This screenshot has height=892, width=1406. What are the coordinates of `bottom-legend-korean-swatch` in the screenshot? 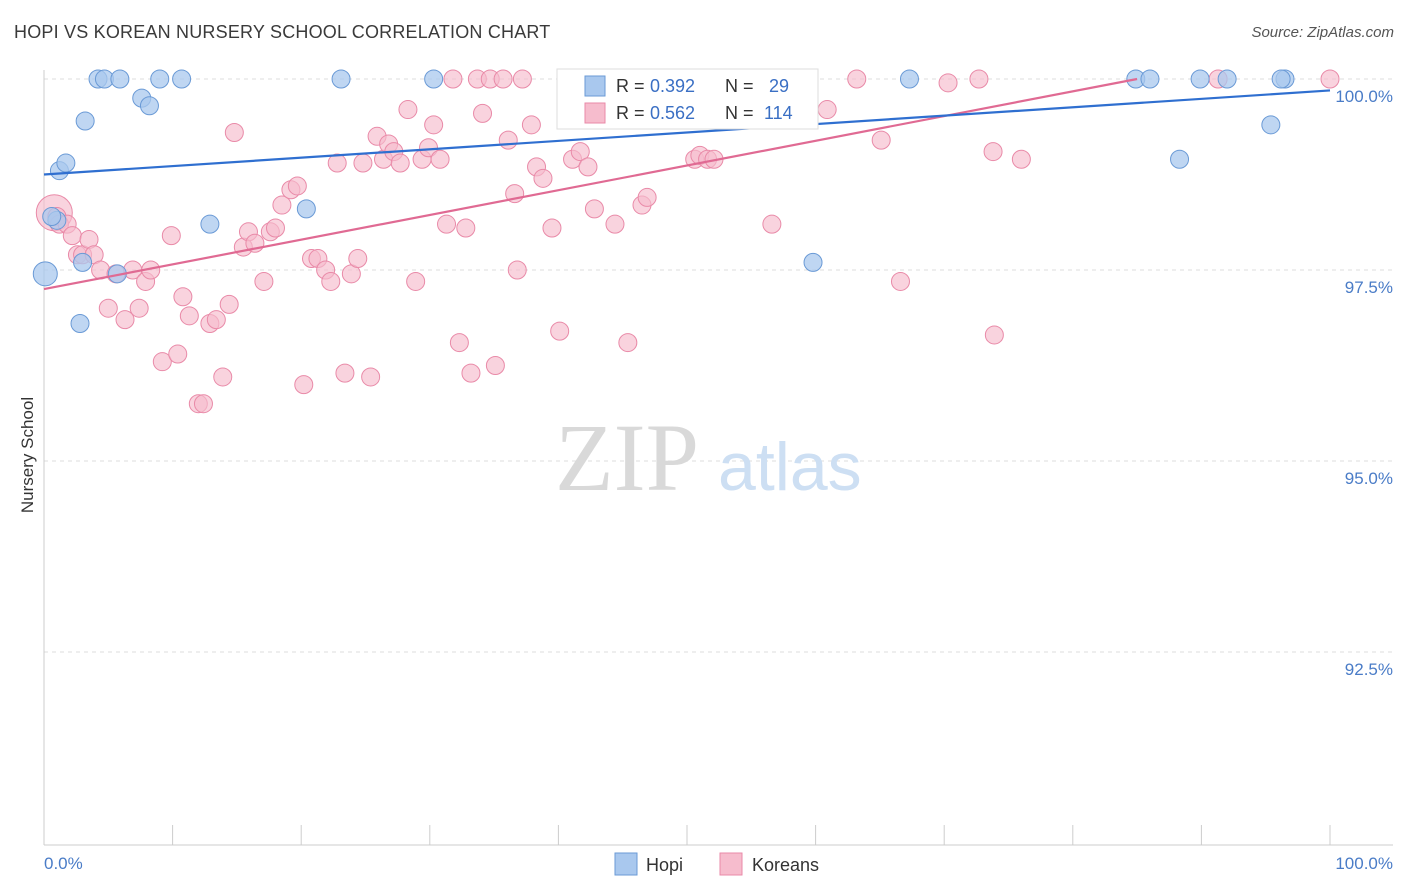 It's located at (731, 864).